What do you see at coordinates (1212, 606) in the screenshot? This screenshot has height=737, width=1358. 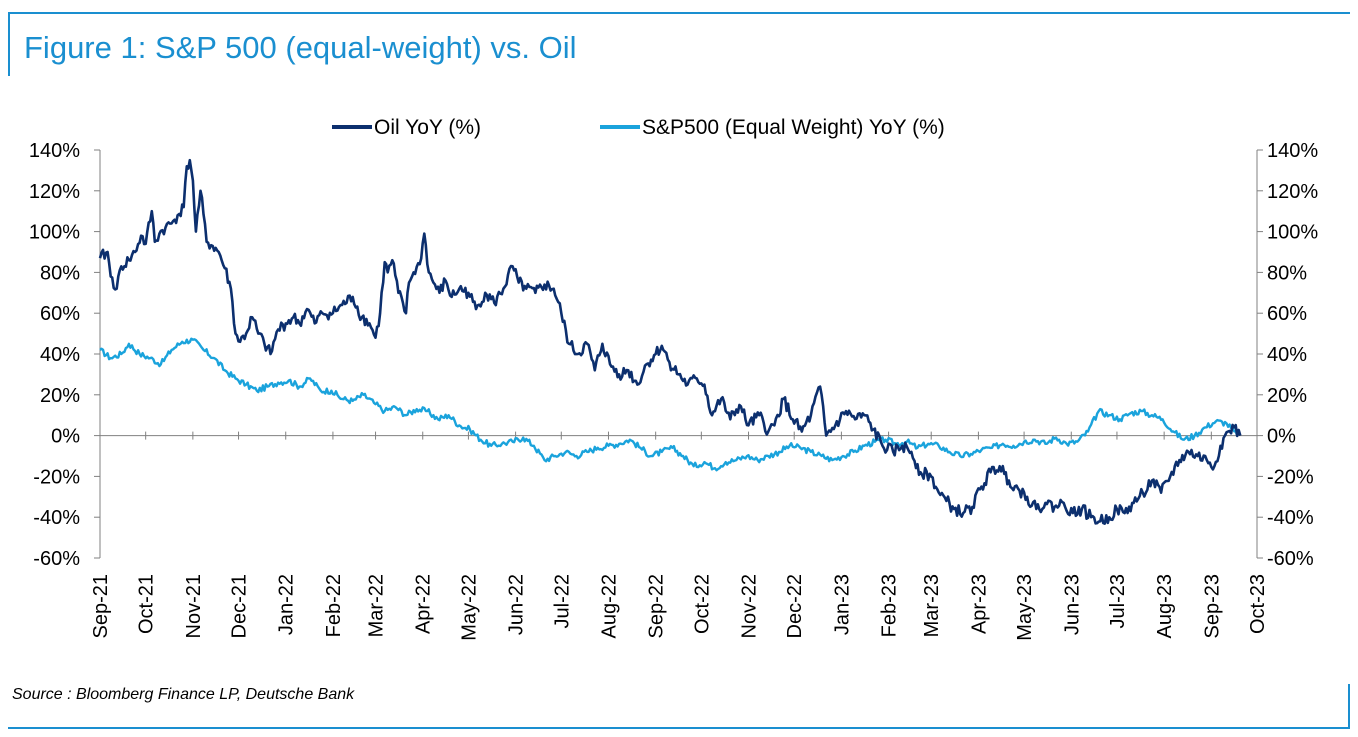 I see `x-tick-label: Sep-23` at bounding box center [1212, 606].